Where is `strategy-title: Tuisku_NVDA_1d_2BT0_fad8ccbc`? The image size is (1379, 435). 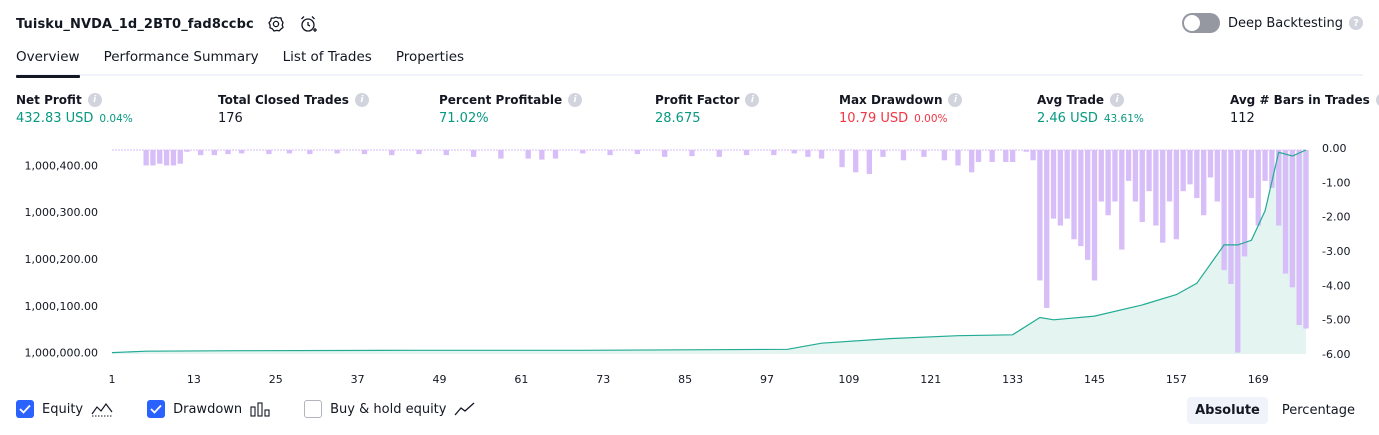
strategy-title: Tuisku_NVDA_1d_2BT0_fad8ccbc is located at coordinates (135, 24).